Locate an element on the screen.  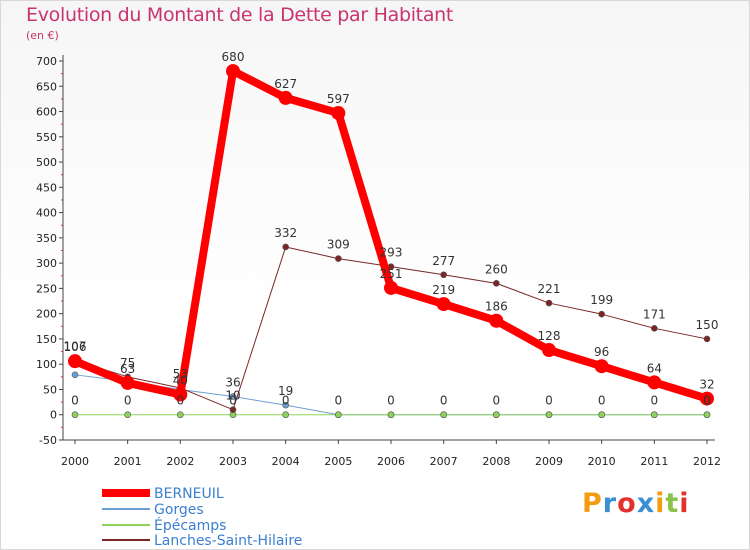
logo-letter: r is located at coordinates (610, 503).